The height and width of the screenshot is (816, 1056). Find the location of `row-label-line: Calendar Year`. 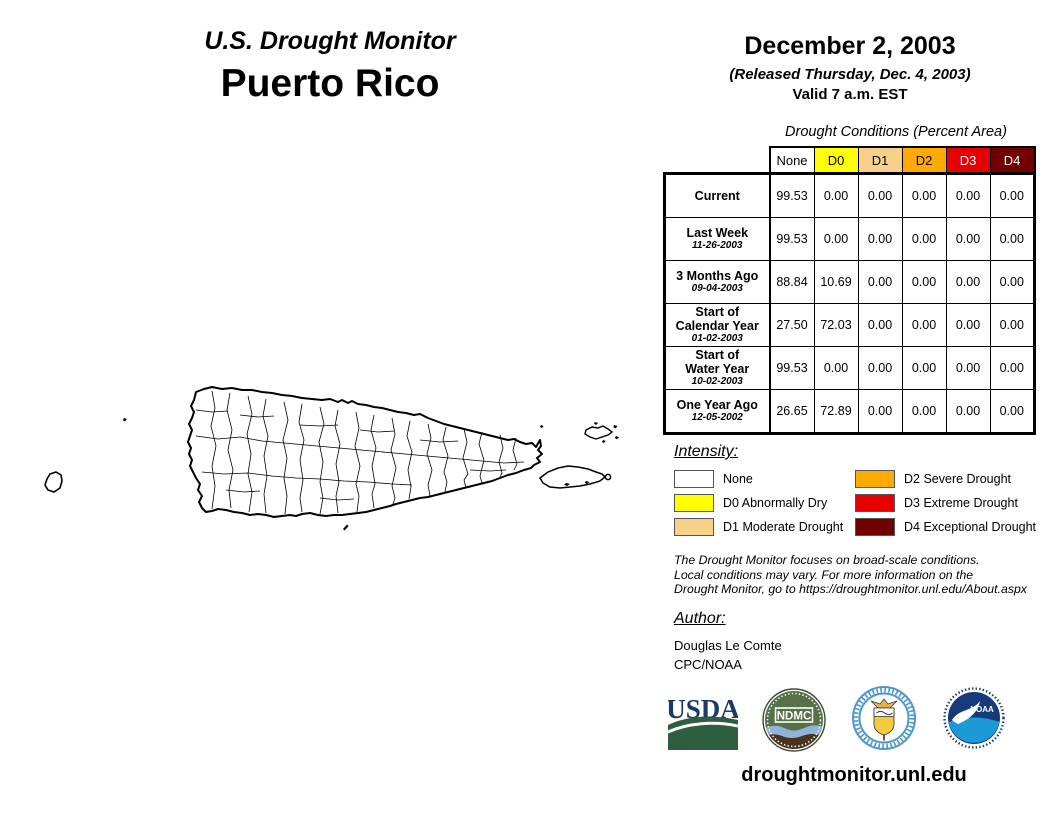

row-label-line: Calendar Year is located at coordinates (717, 326).